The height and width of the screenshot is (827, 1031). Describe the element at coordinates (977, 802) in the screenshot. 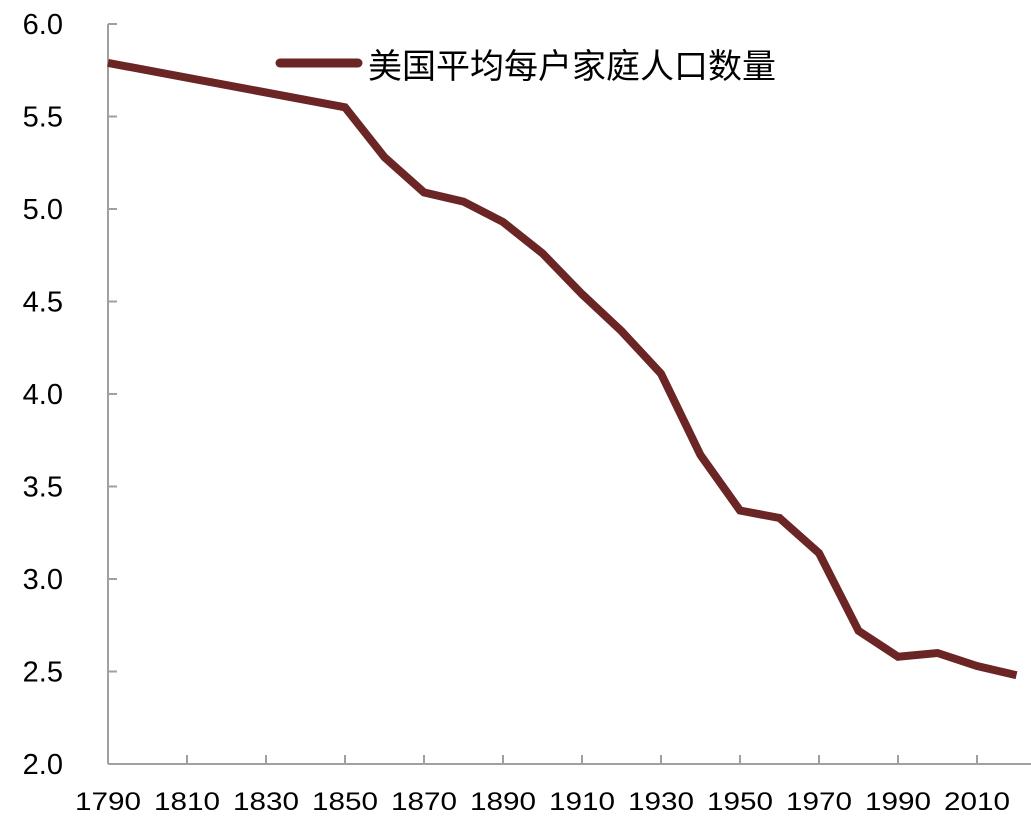

I see `x-tick-label: 2010` at that location.